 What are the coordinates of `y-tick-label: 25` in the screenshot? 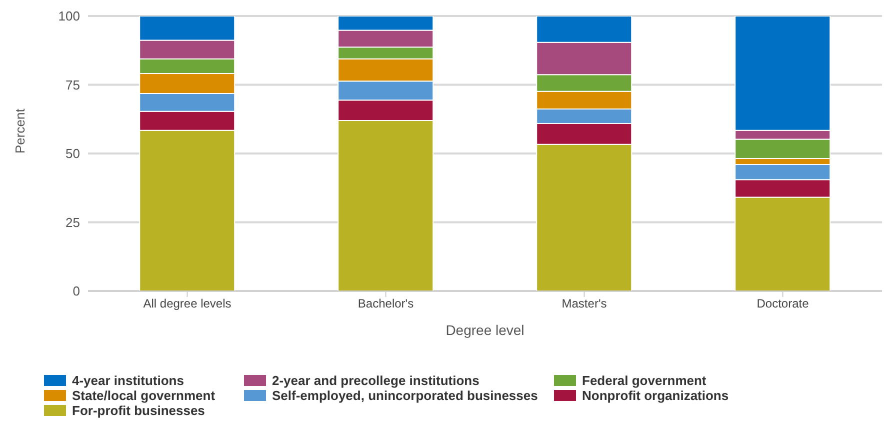 It's located at (73, 222).